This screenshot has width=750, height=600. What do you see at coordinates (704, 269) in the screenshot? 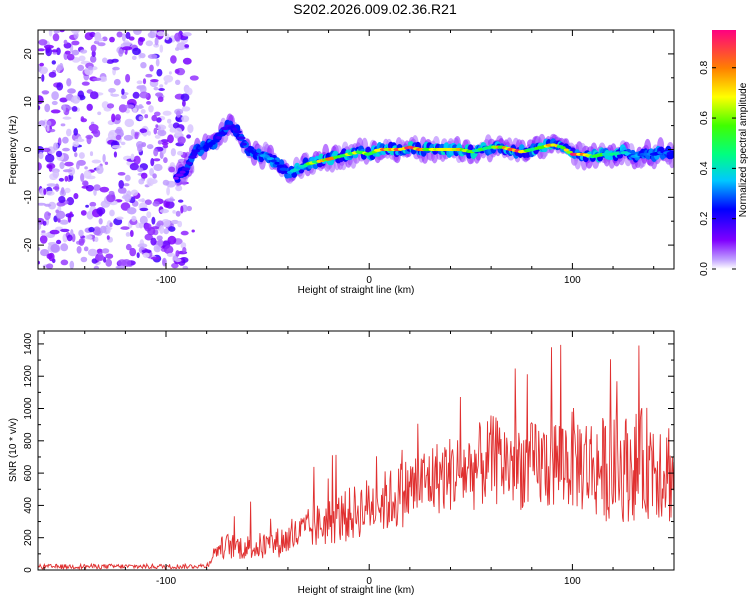
I see `colorbar-tick-label: 0.0` at bounding box center [704, 269].